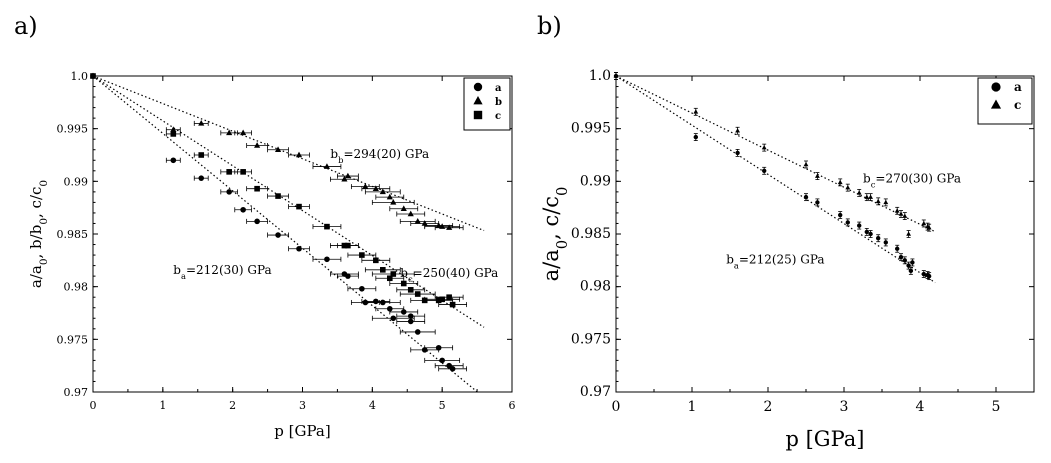 The width and height of the screenshot is (1051, 463). I want to click on y-tick-label: 0.985, so click(73, 234).